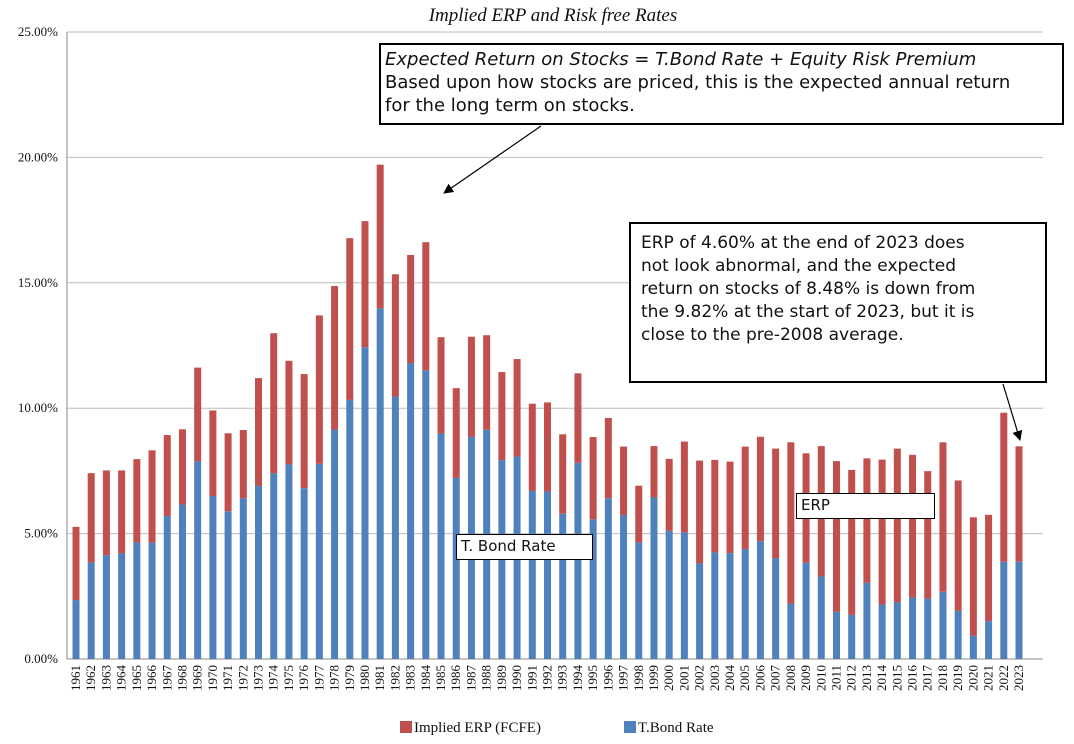 This screenshot has width=1074, height=744. Describe the element at coordinates (676, 728) in the screenshot. I see `legend-label-tbond: T.Bond Rate` at that location.